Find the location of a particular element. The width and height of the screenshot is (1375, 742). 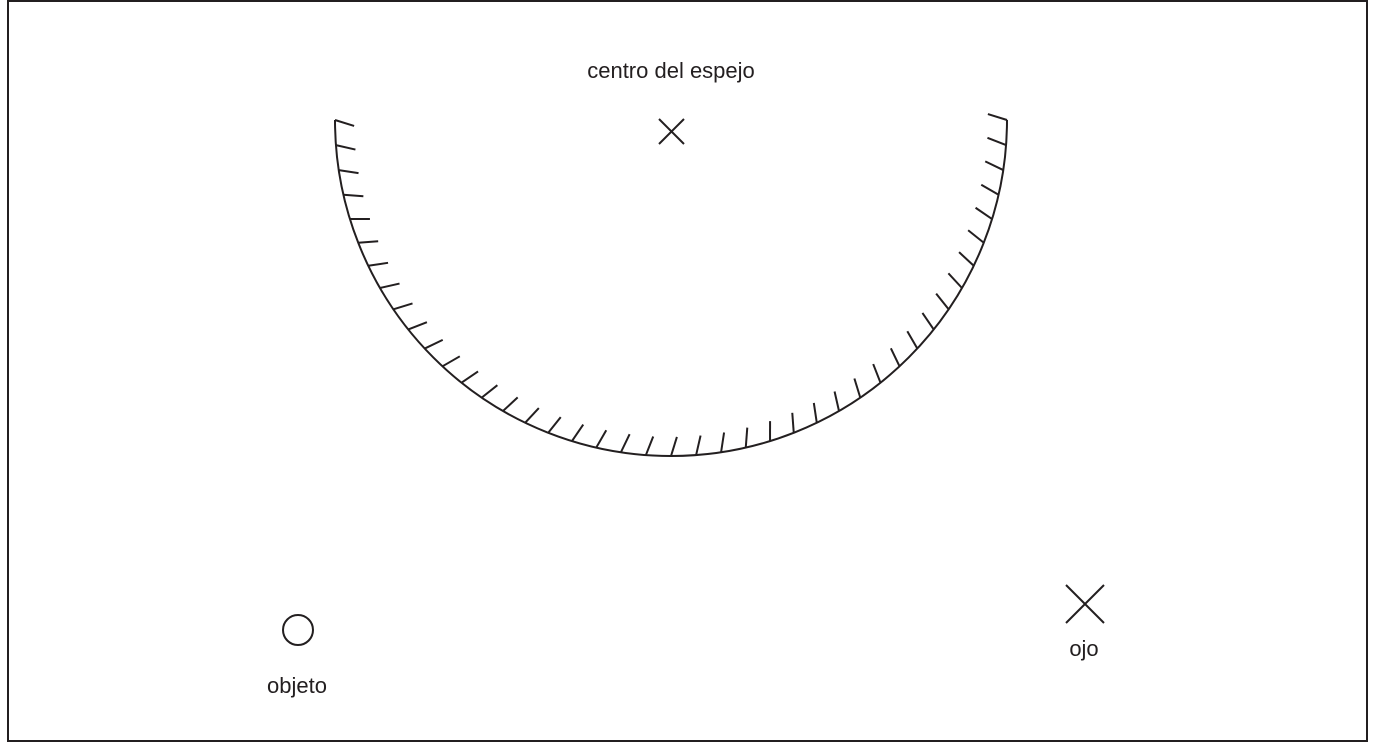

eye-label: ojo is located at coordinates (1083, 648).